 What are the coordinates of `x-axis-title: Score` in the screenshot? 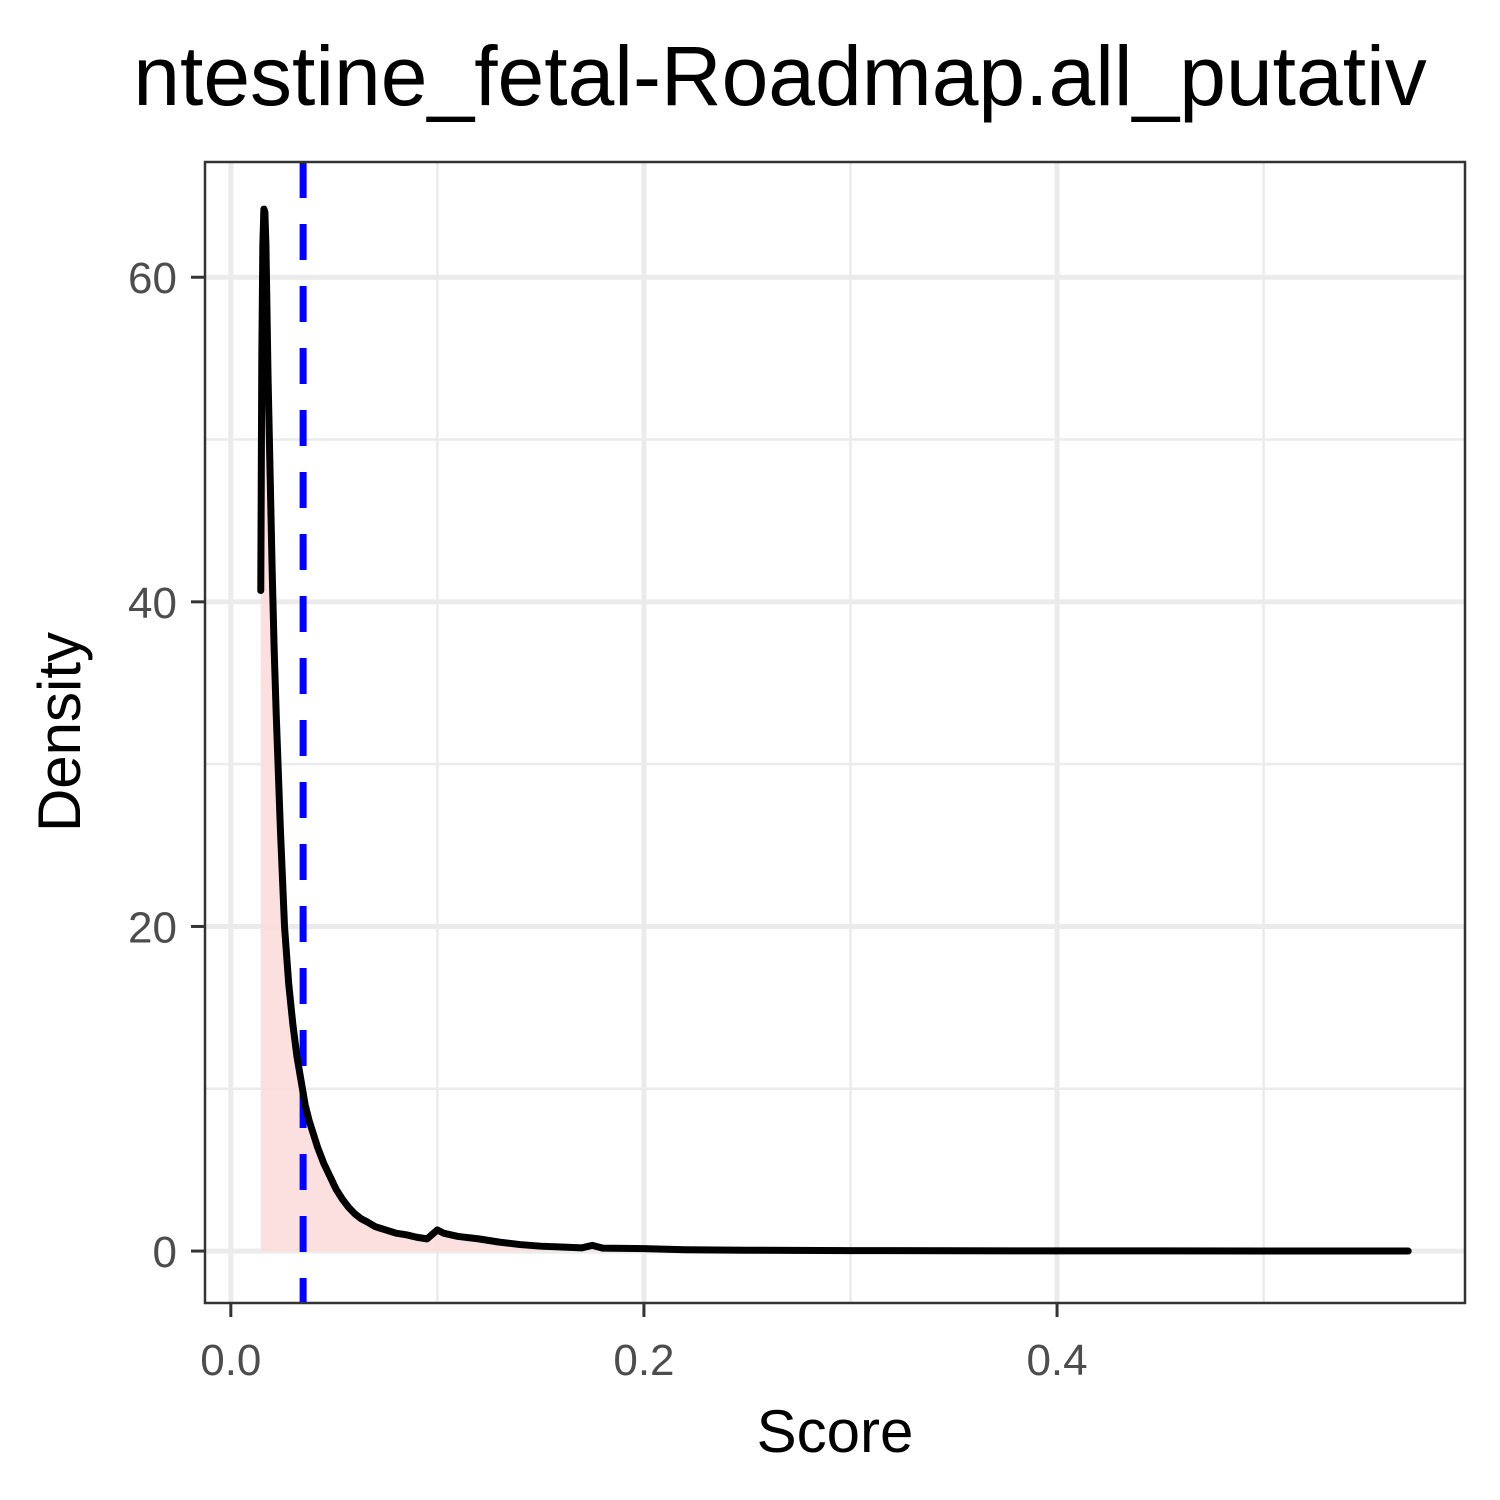 It's located at (835, 1431).